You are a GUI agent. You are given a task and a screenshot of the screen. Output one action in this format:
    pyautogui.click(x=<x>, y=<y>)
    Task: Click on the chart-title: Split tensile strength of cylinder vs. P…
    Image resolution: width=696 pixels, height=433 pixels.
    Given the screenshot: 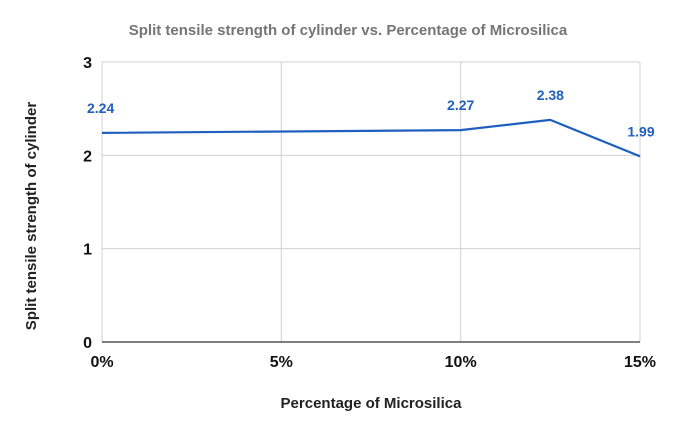 What is the action you would take?
    pyautogui.click(x=348, y=30)
    